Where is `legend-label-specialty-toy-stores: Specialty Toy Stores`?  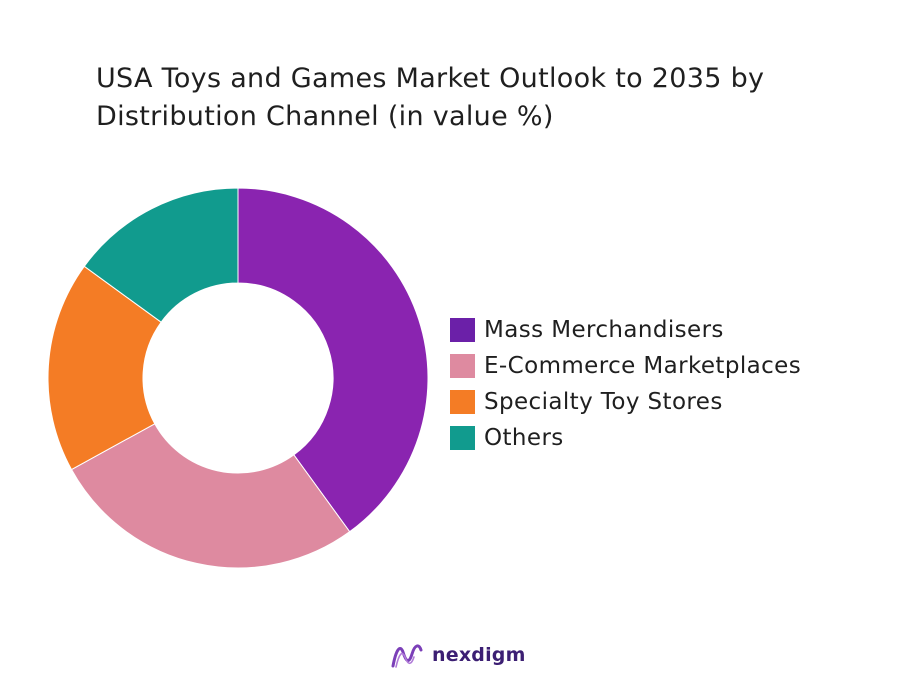 legend-label-specialty-toy-stores: Specialty Toy Stores is located at coordinates (603, 402).